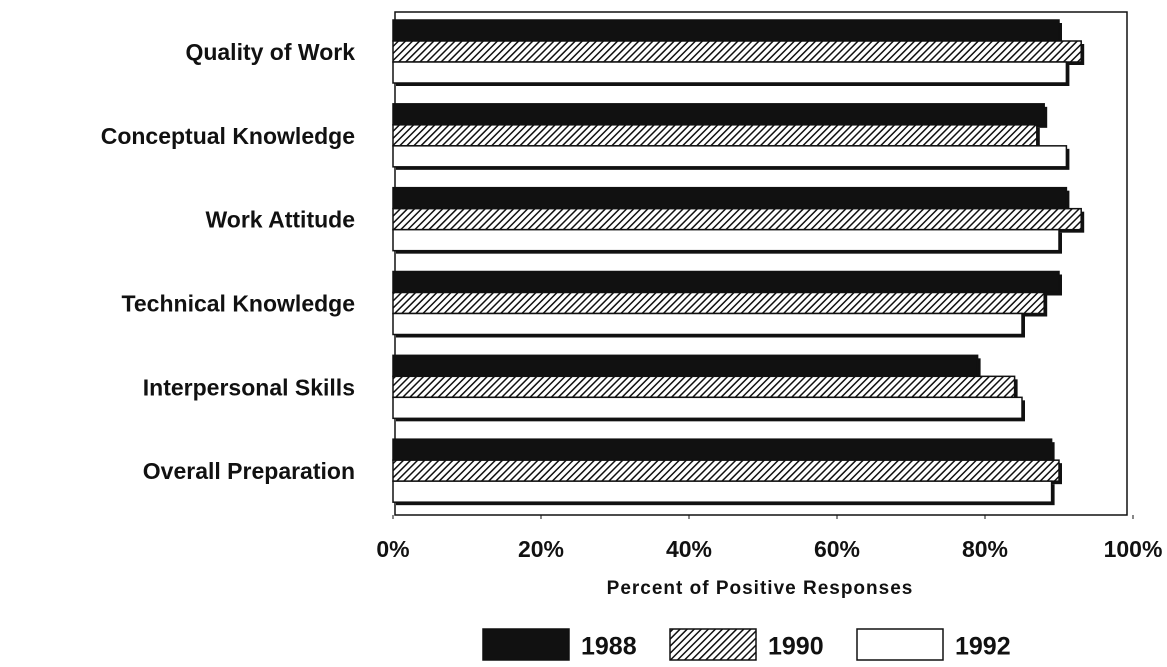 The image size is (1167, 667). What do you see at coordinates (796, 647) in the screenshot?
I see `legend-label: 1990` at bounding box center [796, 647].